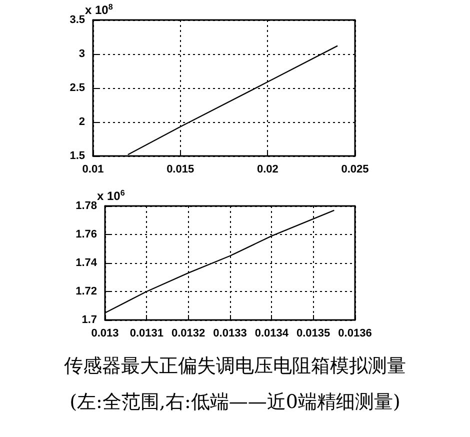 The width and height of the screenshot is (470, 437). I want to click on x-tick-label: 0.0136, so click(355, 334).